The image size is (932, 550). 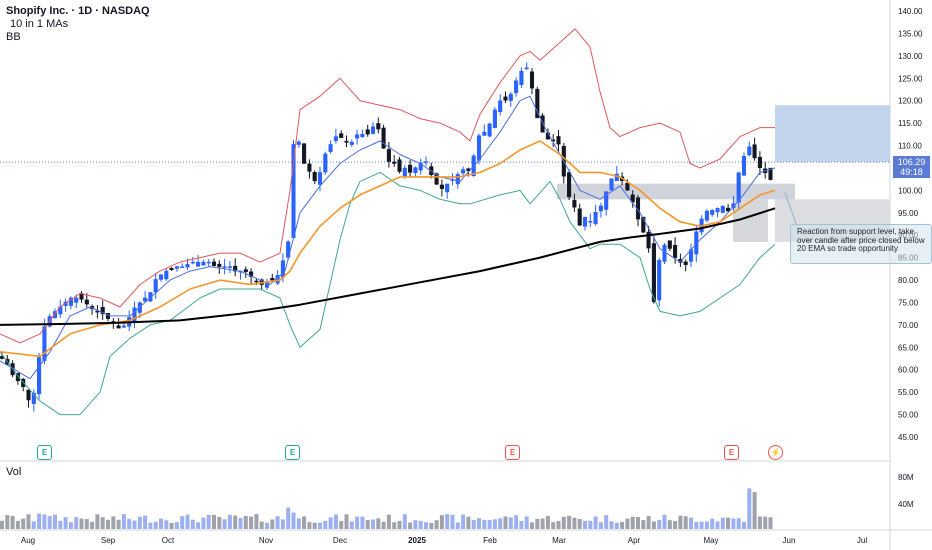 What do you see at coordinates (775, 452) in the screenshot?
I see `dividend-lightning-icon: ⚡` at bounding box center [775, 452].